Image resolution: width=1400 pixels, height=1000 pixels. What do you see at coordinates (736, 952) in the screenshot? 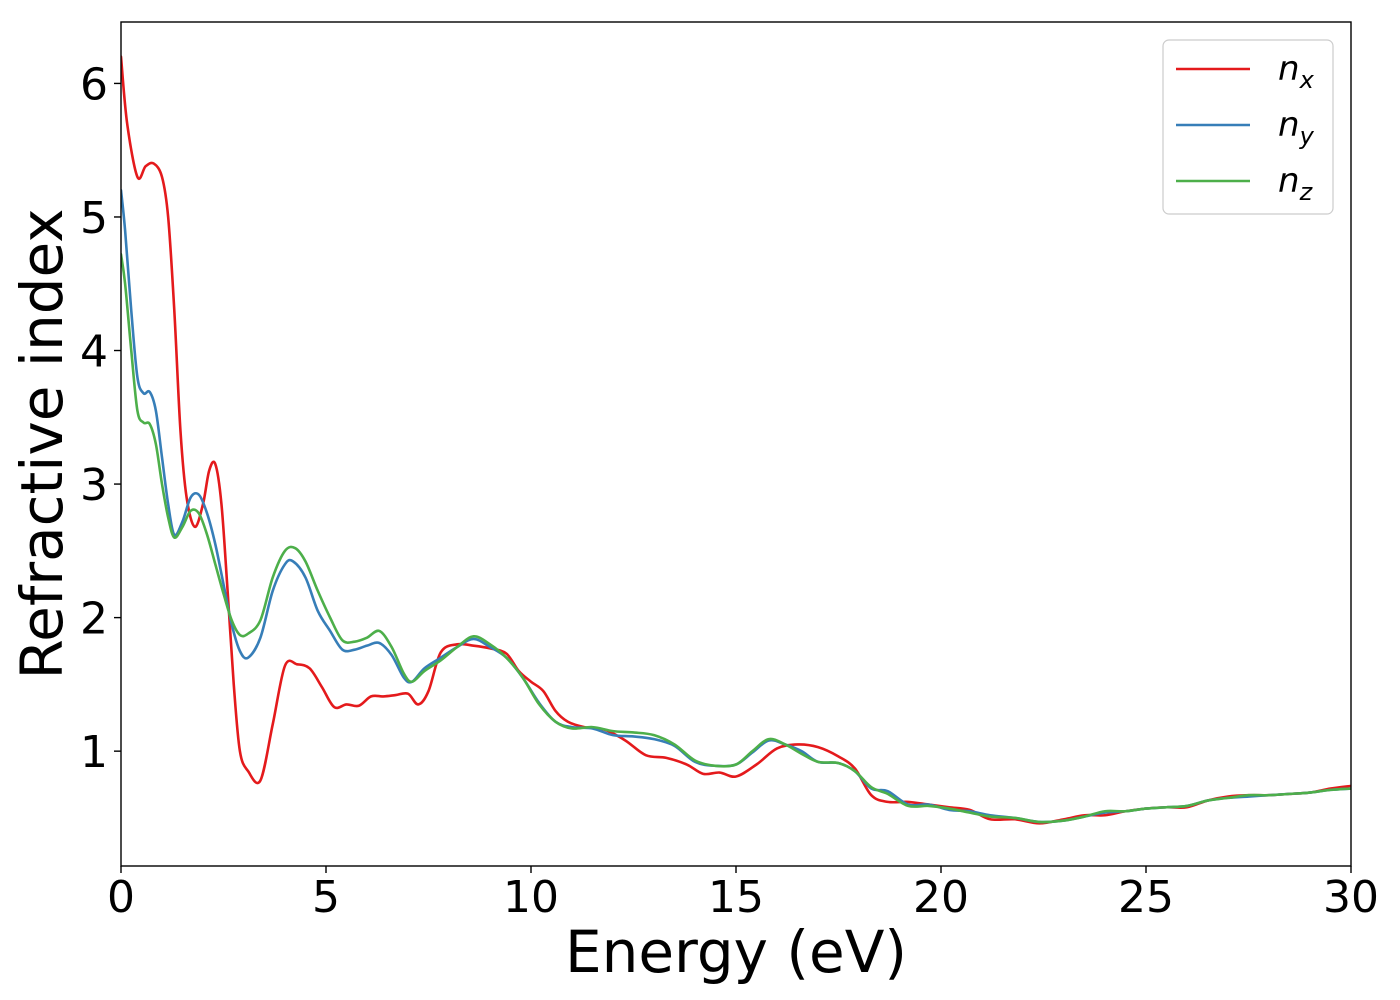
I see `x-axis-label: Energy (eV)` at bounding box center [736, 952].